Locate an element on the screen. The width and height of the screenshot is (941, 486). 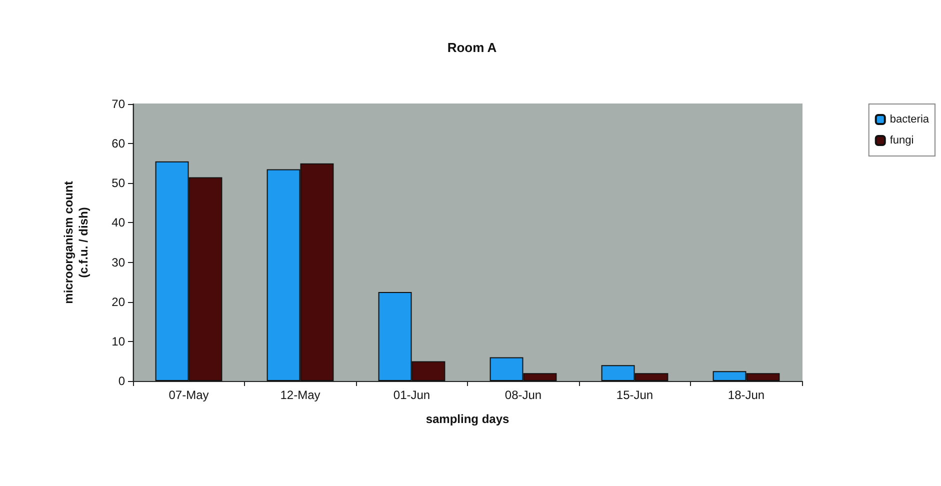
y-tick-label: 70 is located at coordinates (119, 104).